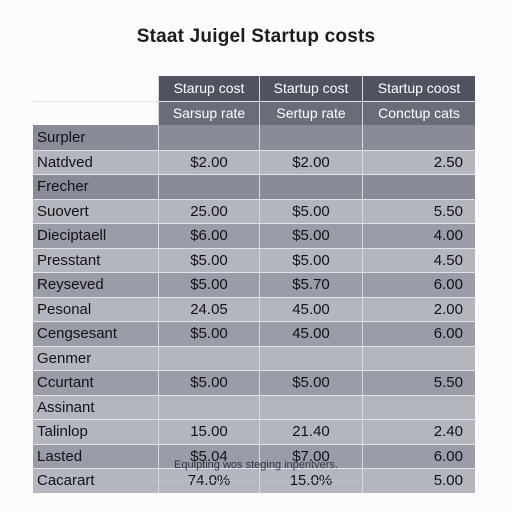  What do you see at coordinates (310, 88) in the screenshot?
I see `column-header: Startup cost` at bounding box center [310, 88].